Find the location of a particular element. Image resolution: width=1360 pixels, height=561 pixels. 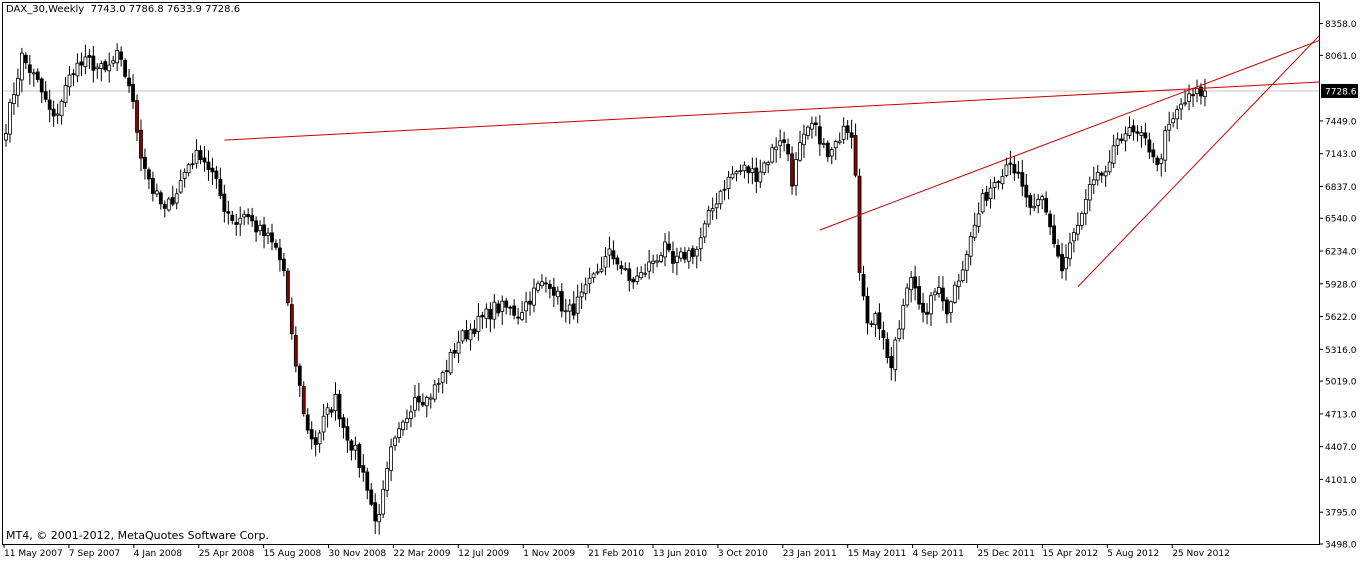

y-tick-label: 6234.0 is located at coordinates (1341, 253).